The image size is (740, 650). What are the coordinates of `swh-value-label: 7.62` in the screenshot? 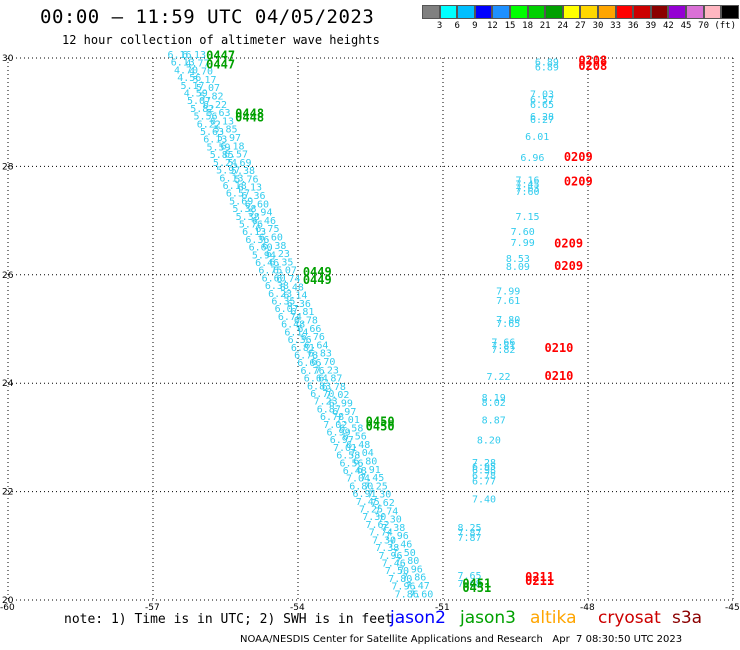 It's located at (377, 525).